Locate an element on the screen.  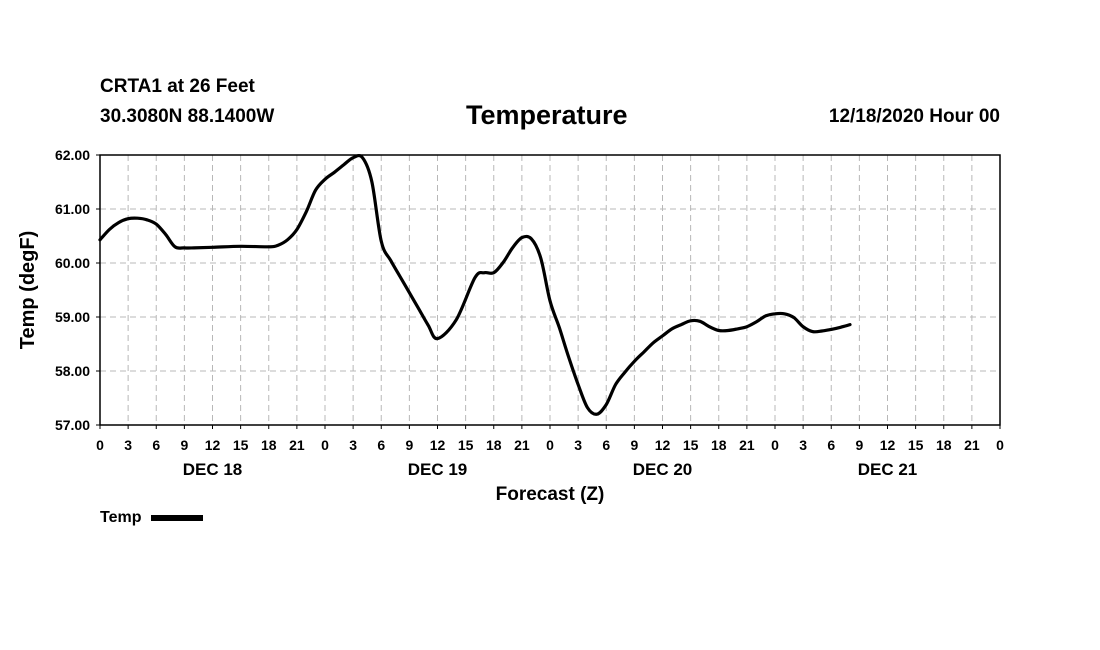
y-tick-label: 58.00 is located at coordinates (72, 371).